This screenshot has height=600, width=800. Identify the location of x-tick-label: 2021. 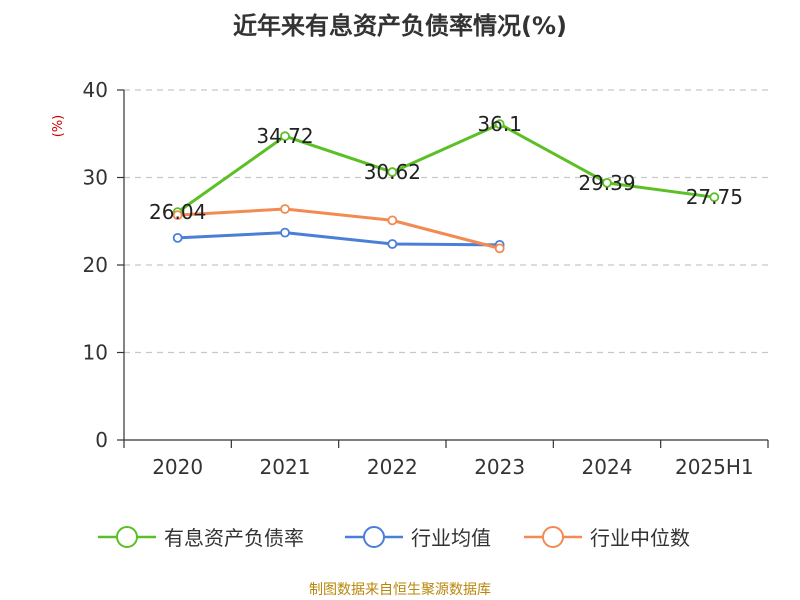
(285, 467).